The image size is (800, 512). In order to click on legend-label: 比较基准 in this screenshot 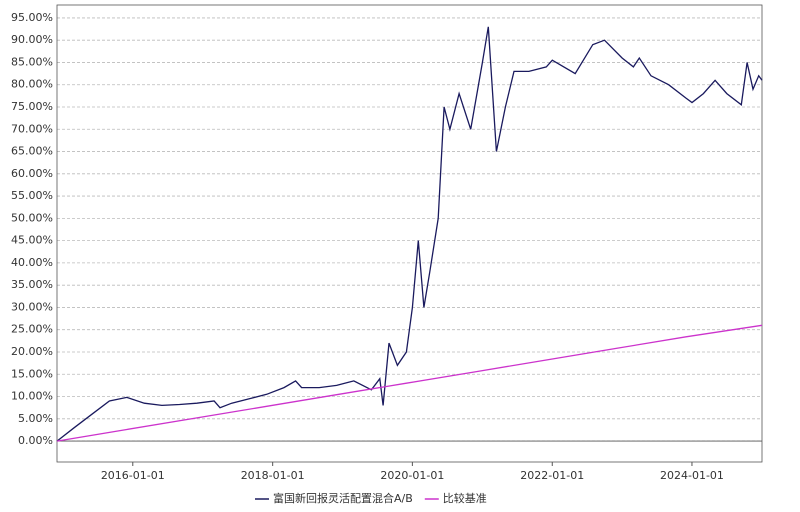, I will do `click(465, 498)`.